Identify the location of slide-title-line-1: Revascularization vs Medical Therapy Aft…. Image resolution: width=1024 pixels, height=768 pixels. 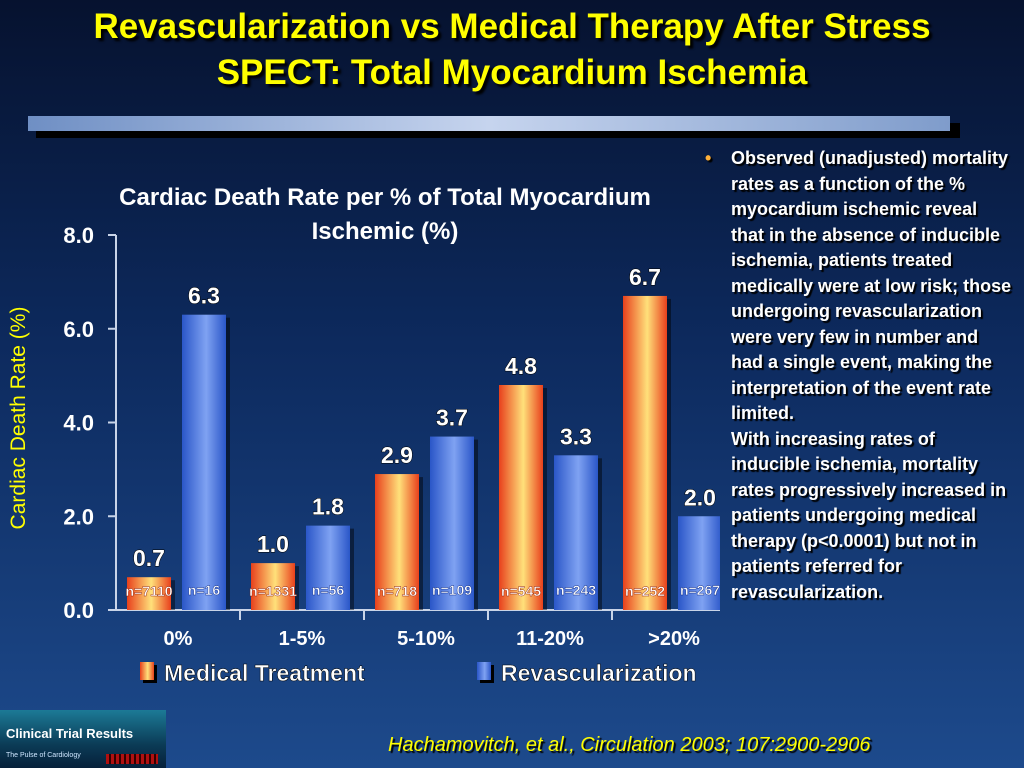
(512, 26).